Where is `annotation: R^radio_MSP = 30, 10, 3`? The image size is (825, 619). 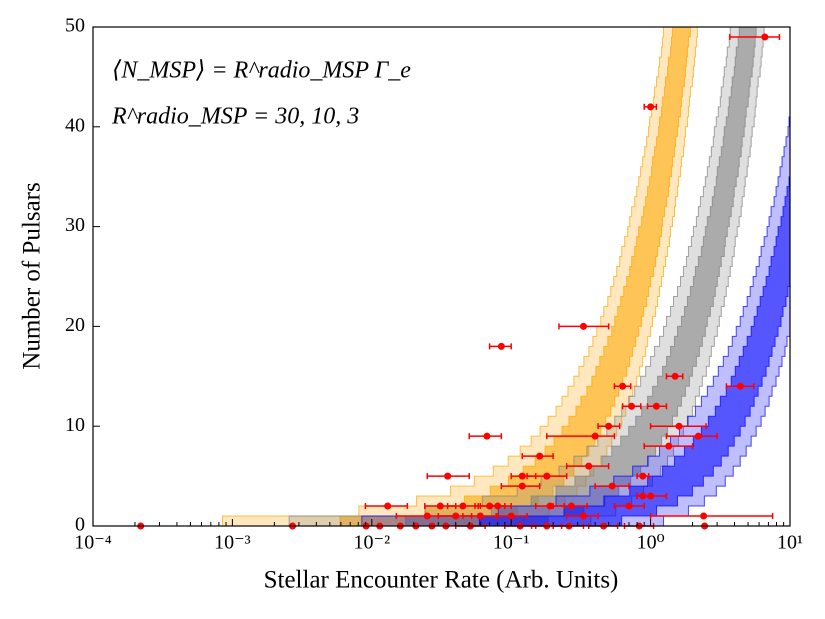
annotation: R^radio_MSP = 30, 10, 3 is located at coordinates (235, 117).